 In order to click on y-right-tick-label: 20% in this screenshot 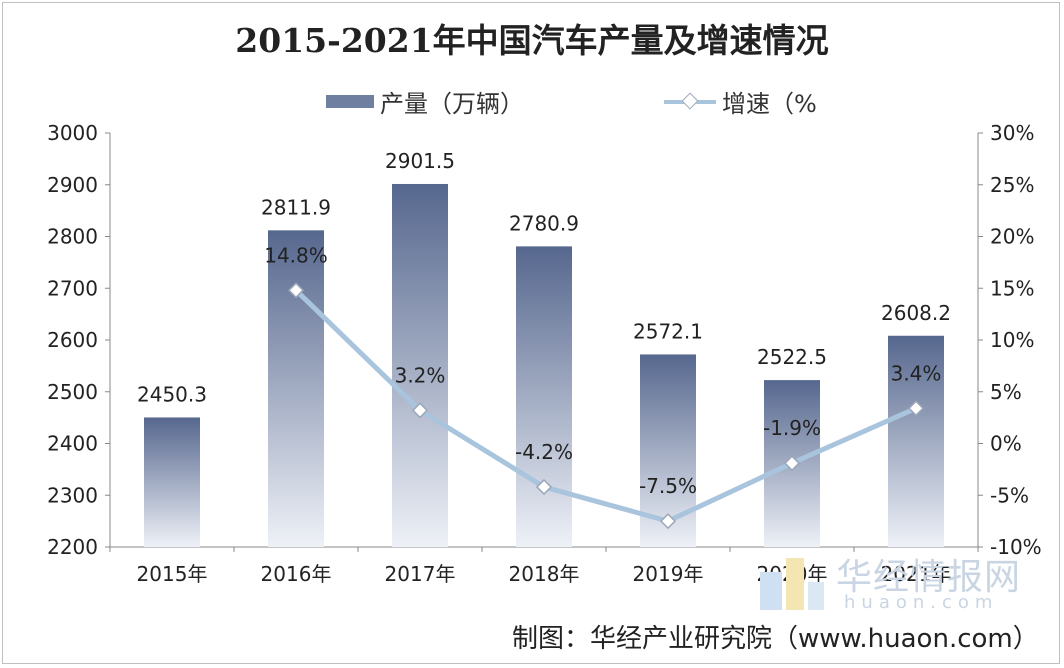, I will do `click(1012, 237)`.